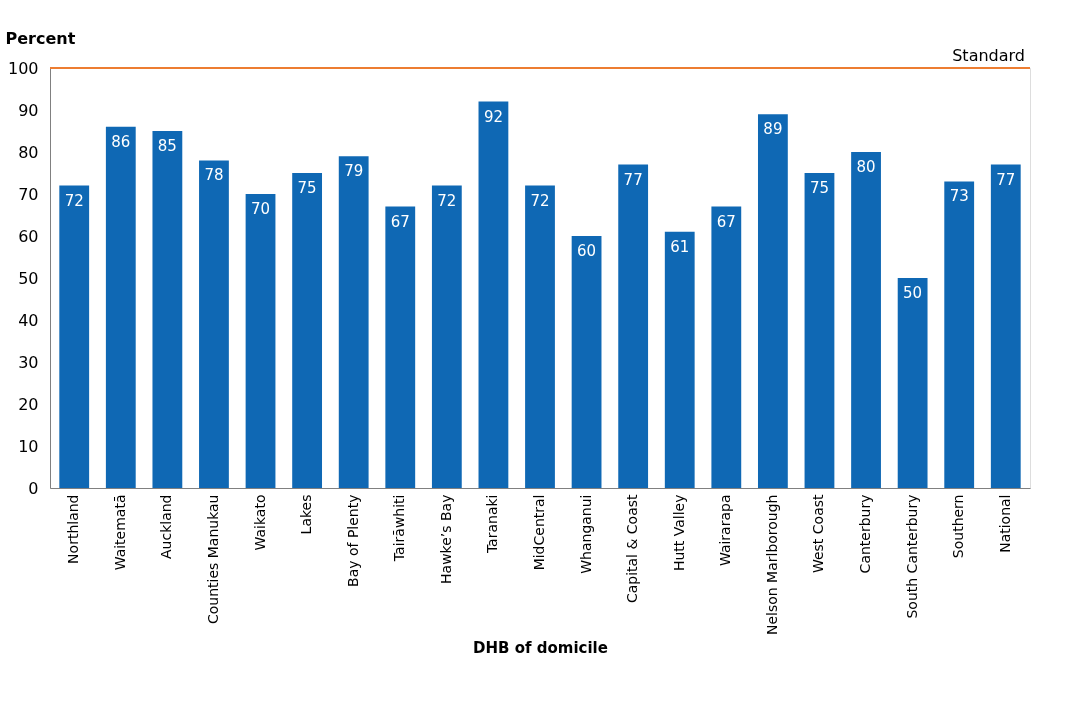 Image resolution: width=1083 pixels, height=701 pixels. I want to click on y-tick-label: 20, so click(28, 404).